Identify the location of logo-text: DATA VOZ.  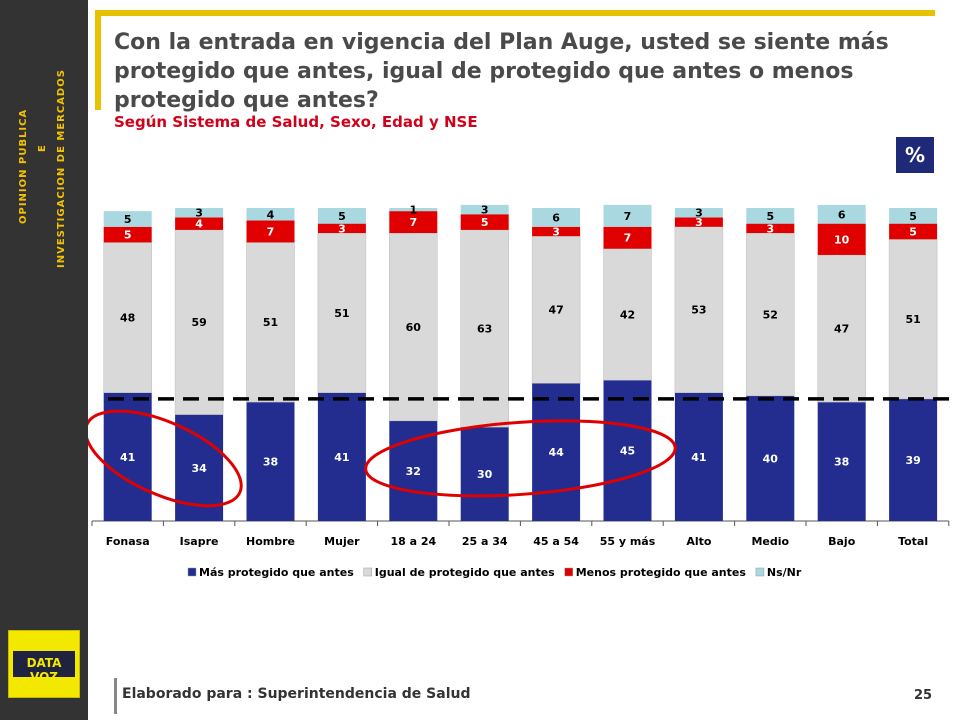
(44, 670).